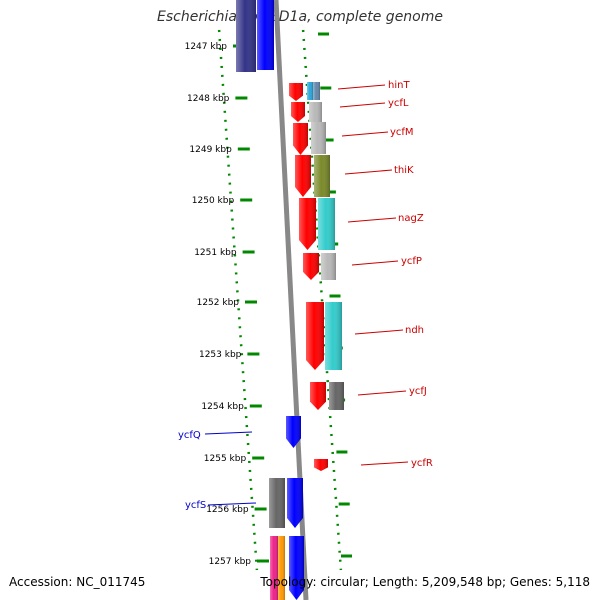 The width and height of the screenshot is (600, 600). I want to click on gene-cat-bottom-a-shade, so click(274, 568).